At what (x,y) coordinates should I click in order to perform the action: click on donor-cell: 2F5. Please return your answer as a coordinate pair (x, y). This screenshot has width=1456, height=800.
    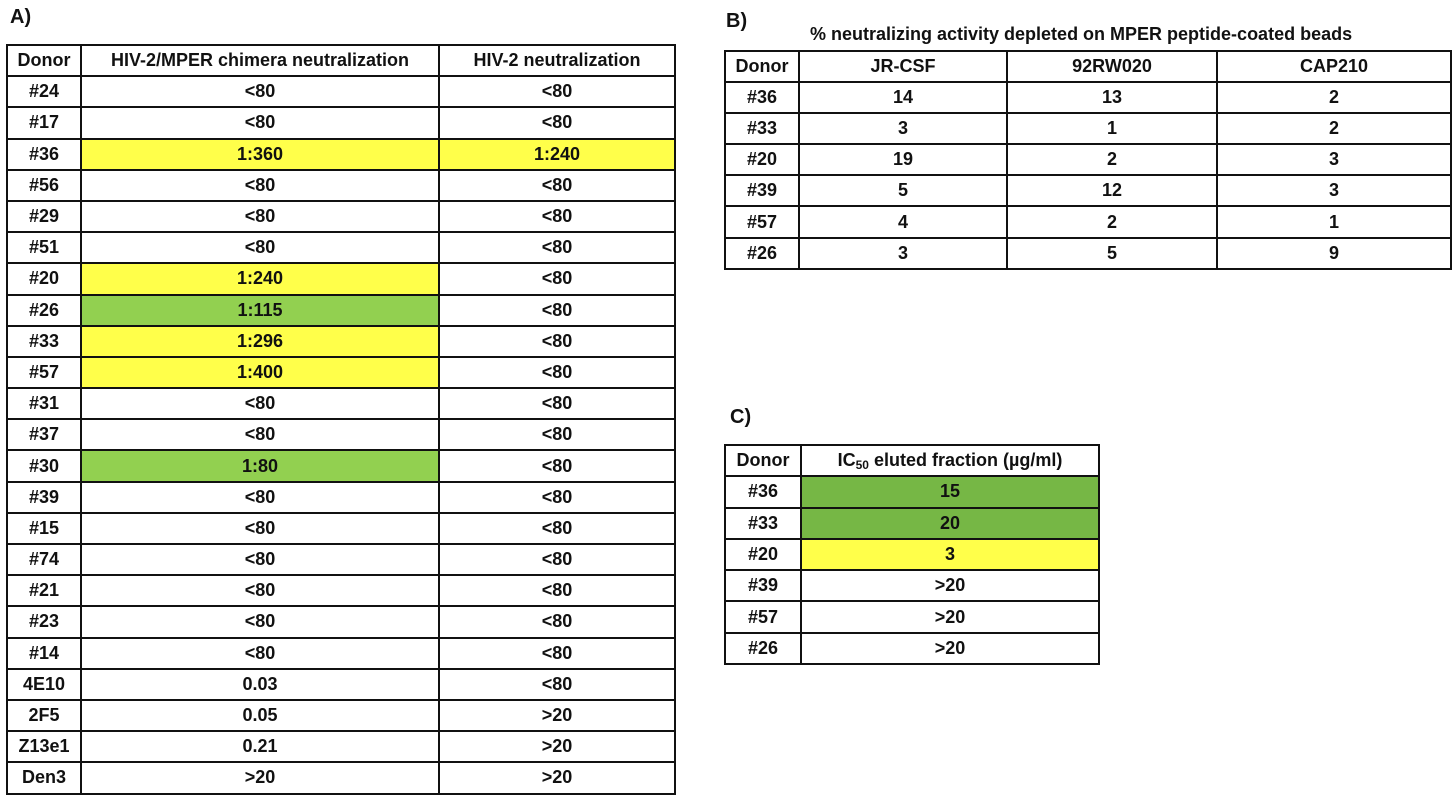
    Looking at the image, I should click on (44, 715).